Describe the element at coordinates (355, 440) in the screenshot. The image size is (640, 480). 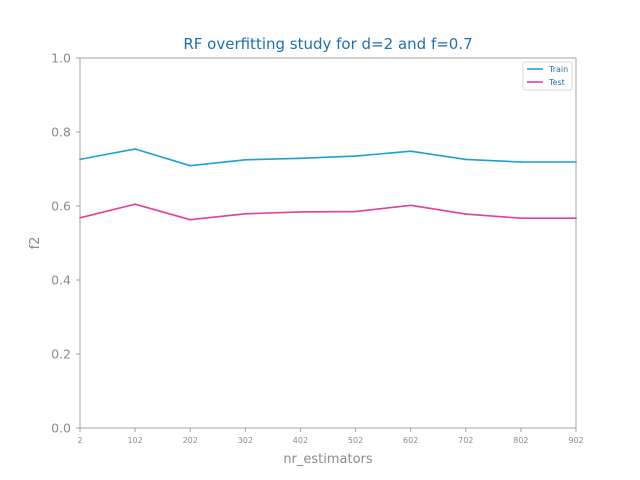
I see `x-tick-label: 502` at that location.